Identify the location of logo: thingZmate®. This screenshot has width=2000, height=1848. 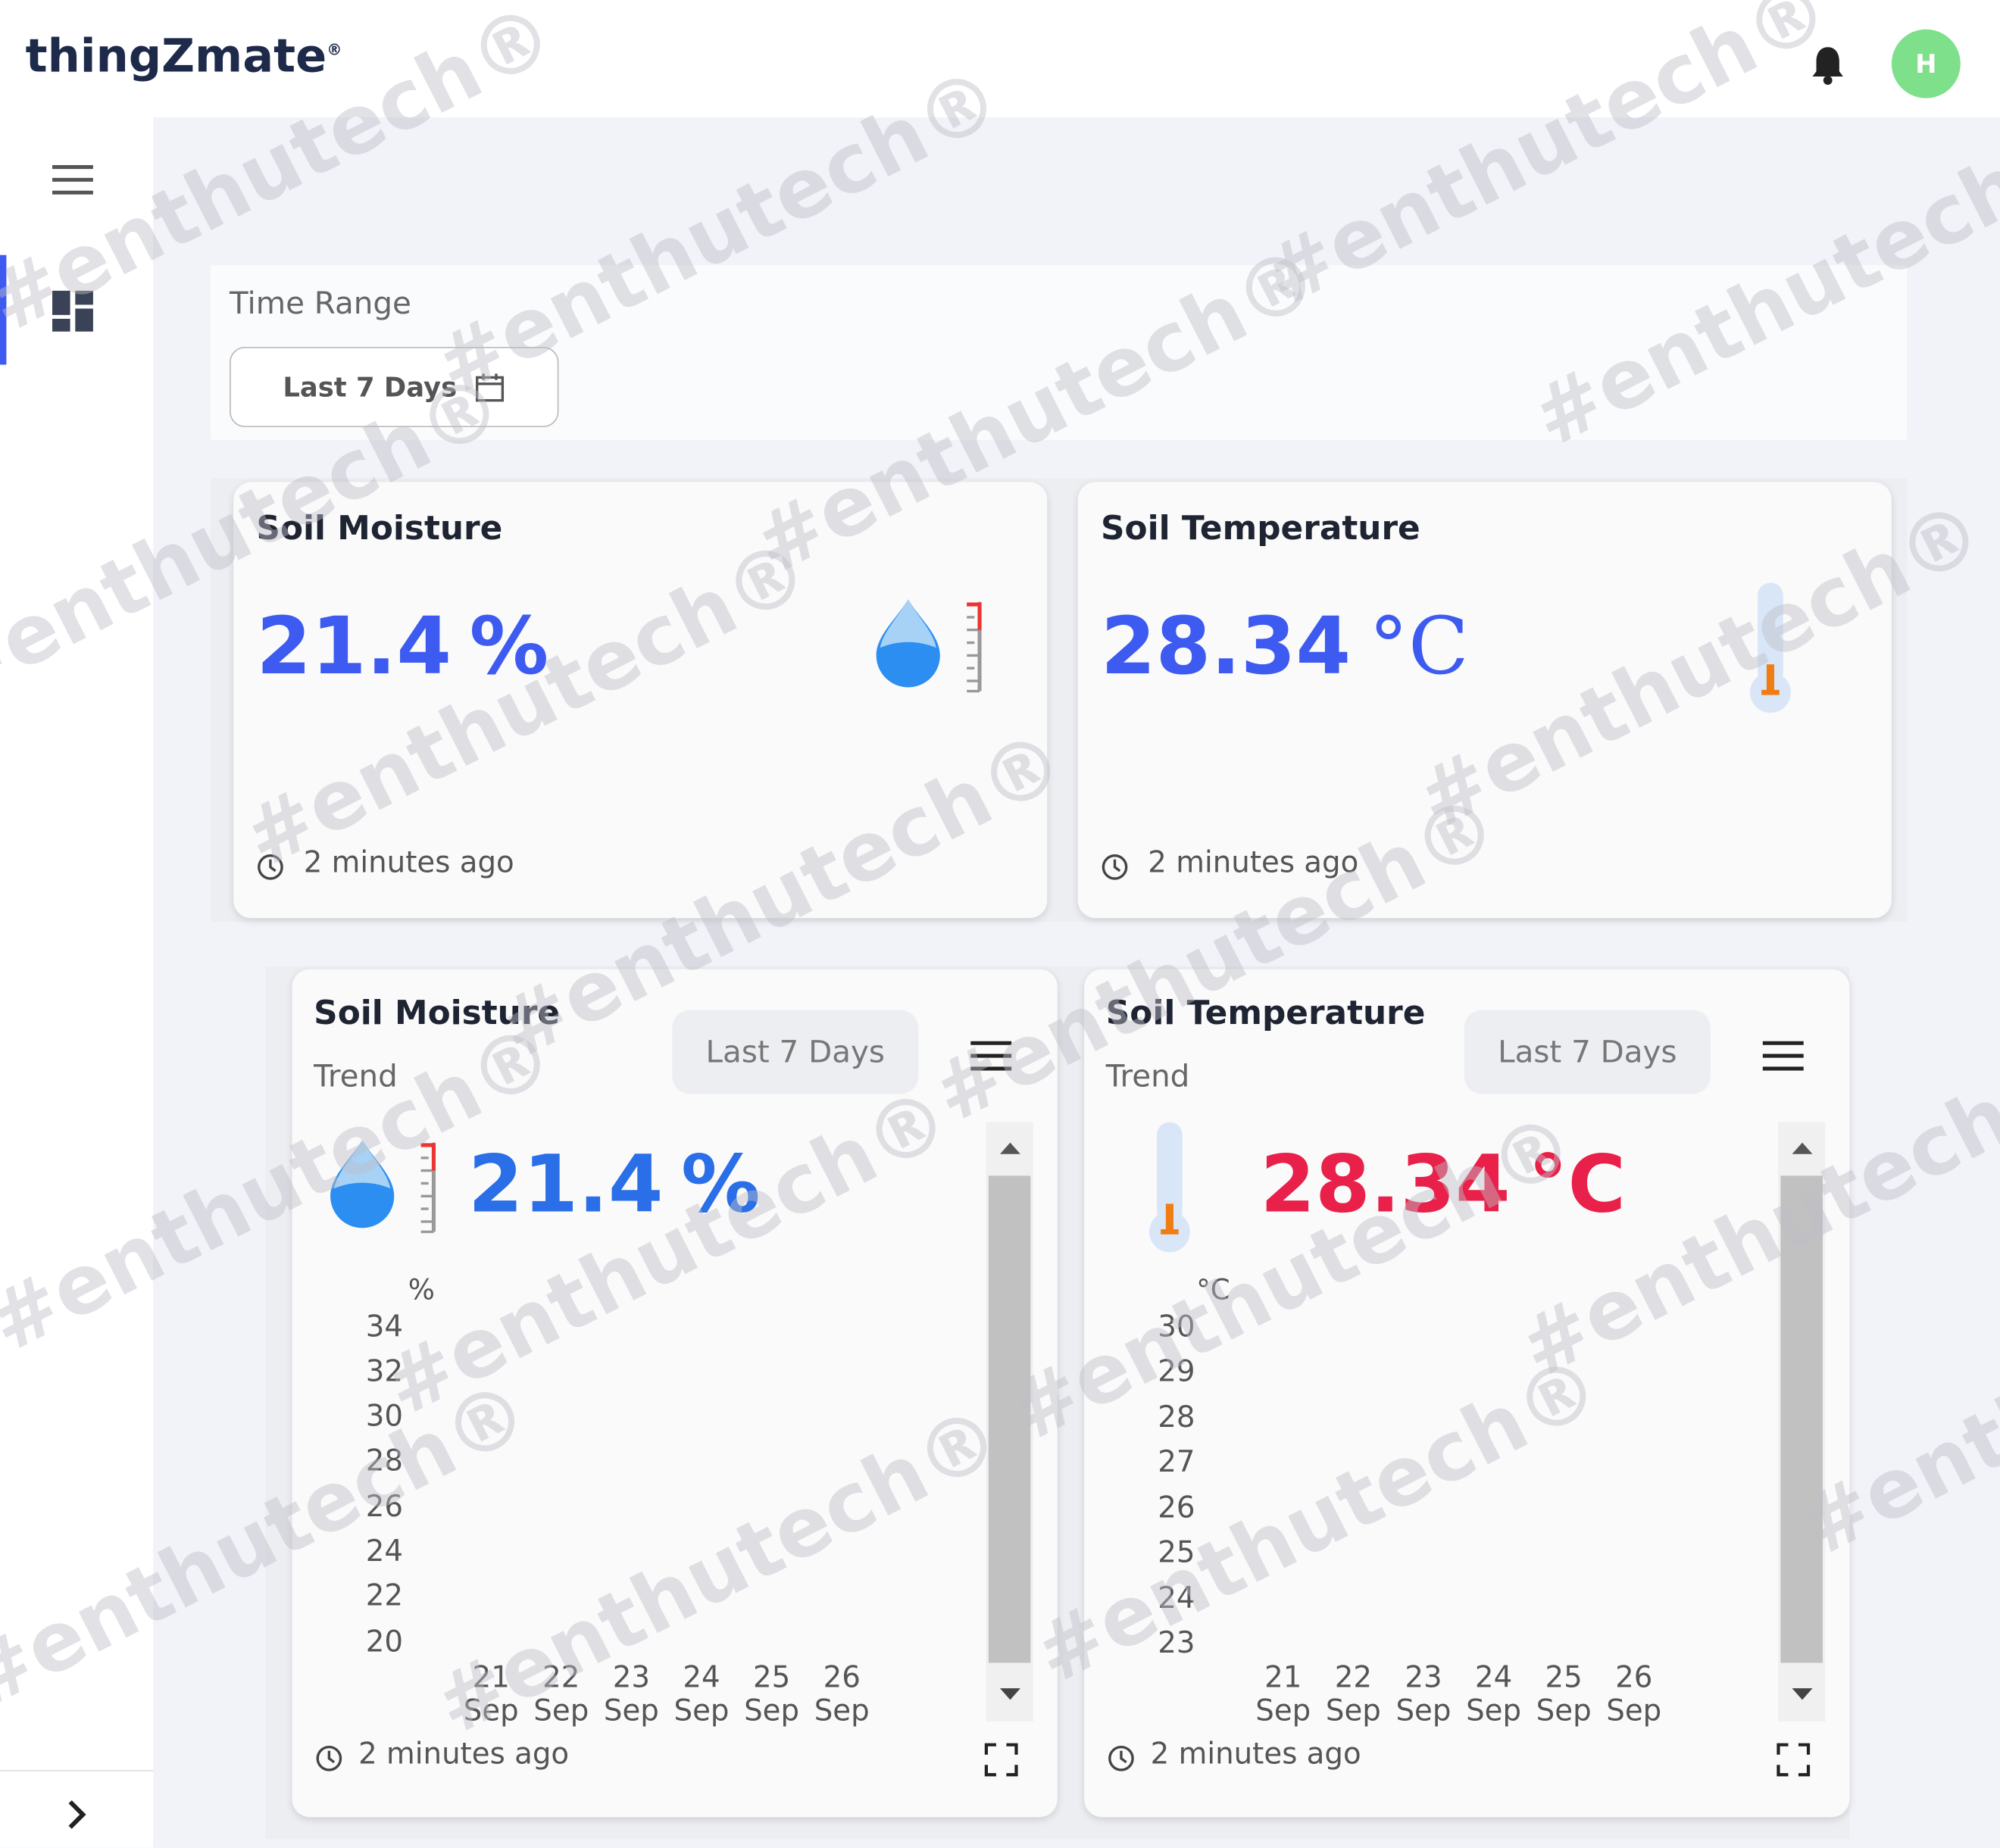
(184, 56).